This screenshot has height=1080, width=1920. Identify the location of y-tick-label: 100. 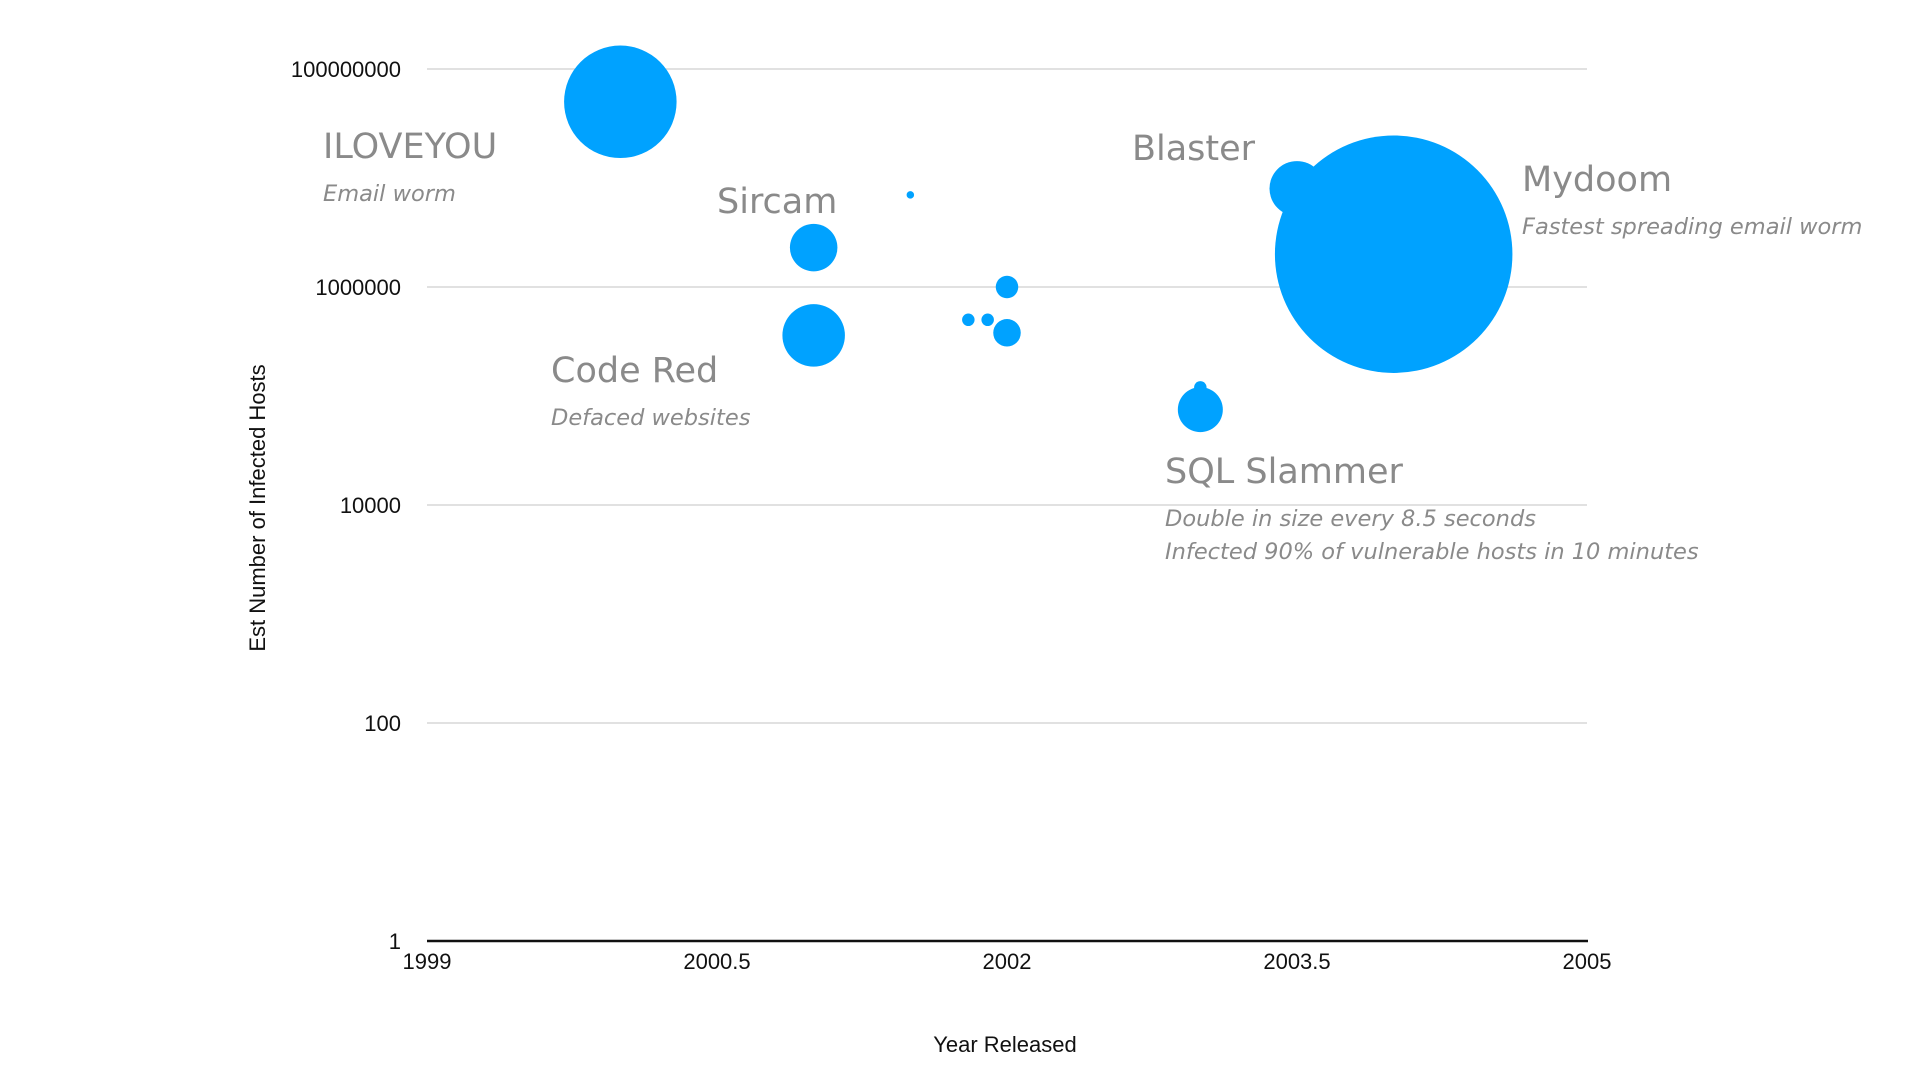
(382, 723).